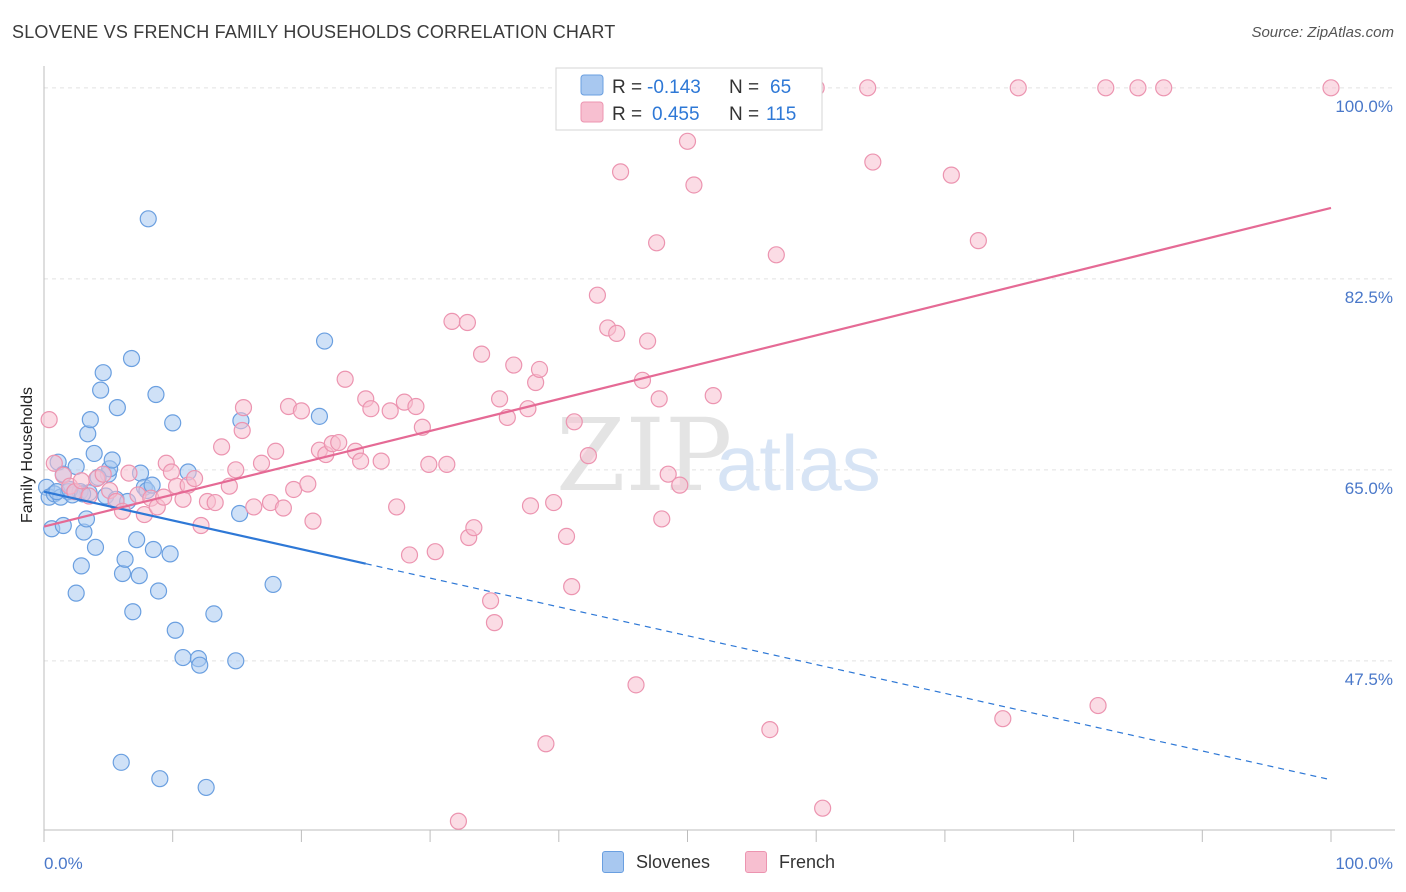  Describe the element at coordinates (674, 87) in the screenshot. I see `legend-r-value-slovenes: -0.143` at that location.